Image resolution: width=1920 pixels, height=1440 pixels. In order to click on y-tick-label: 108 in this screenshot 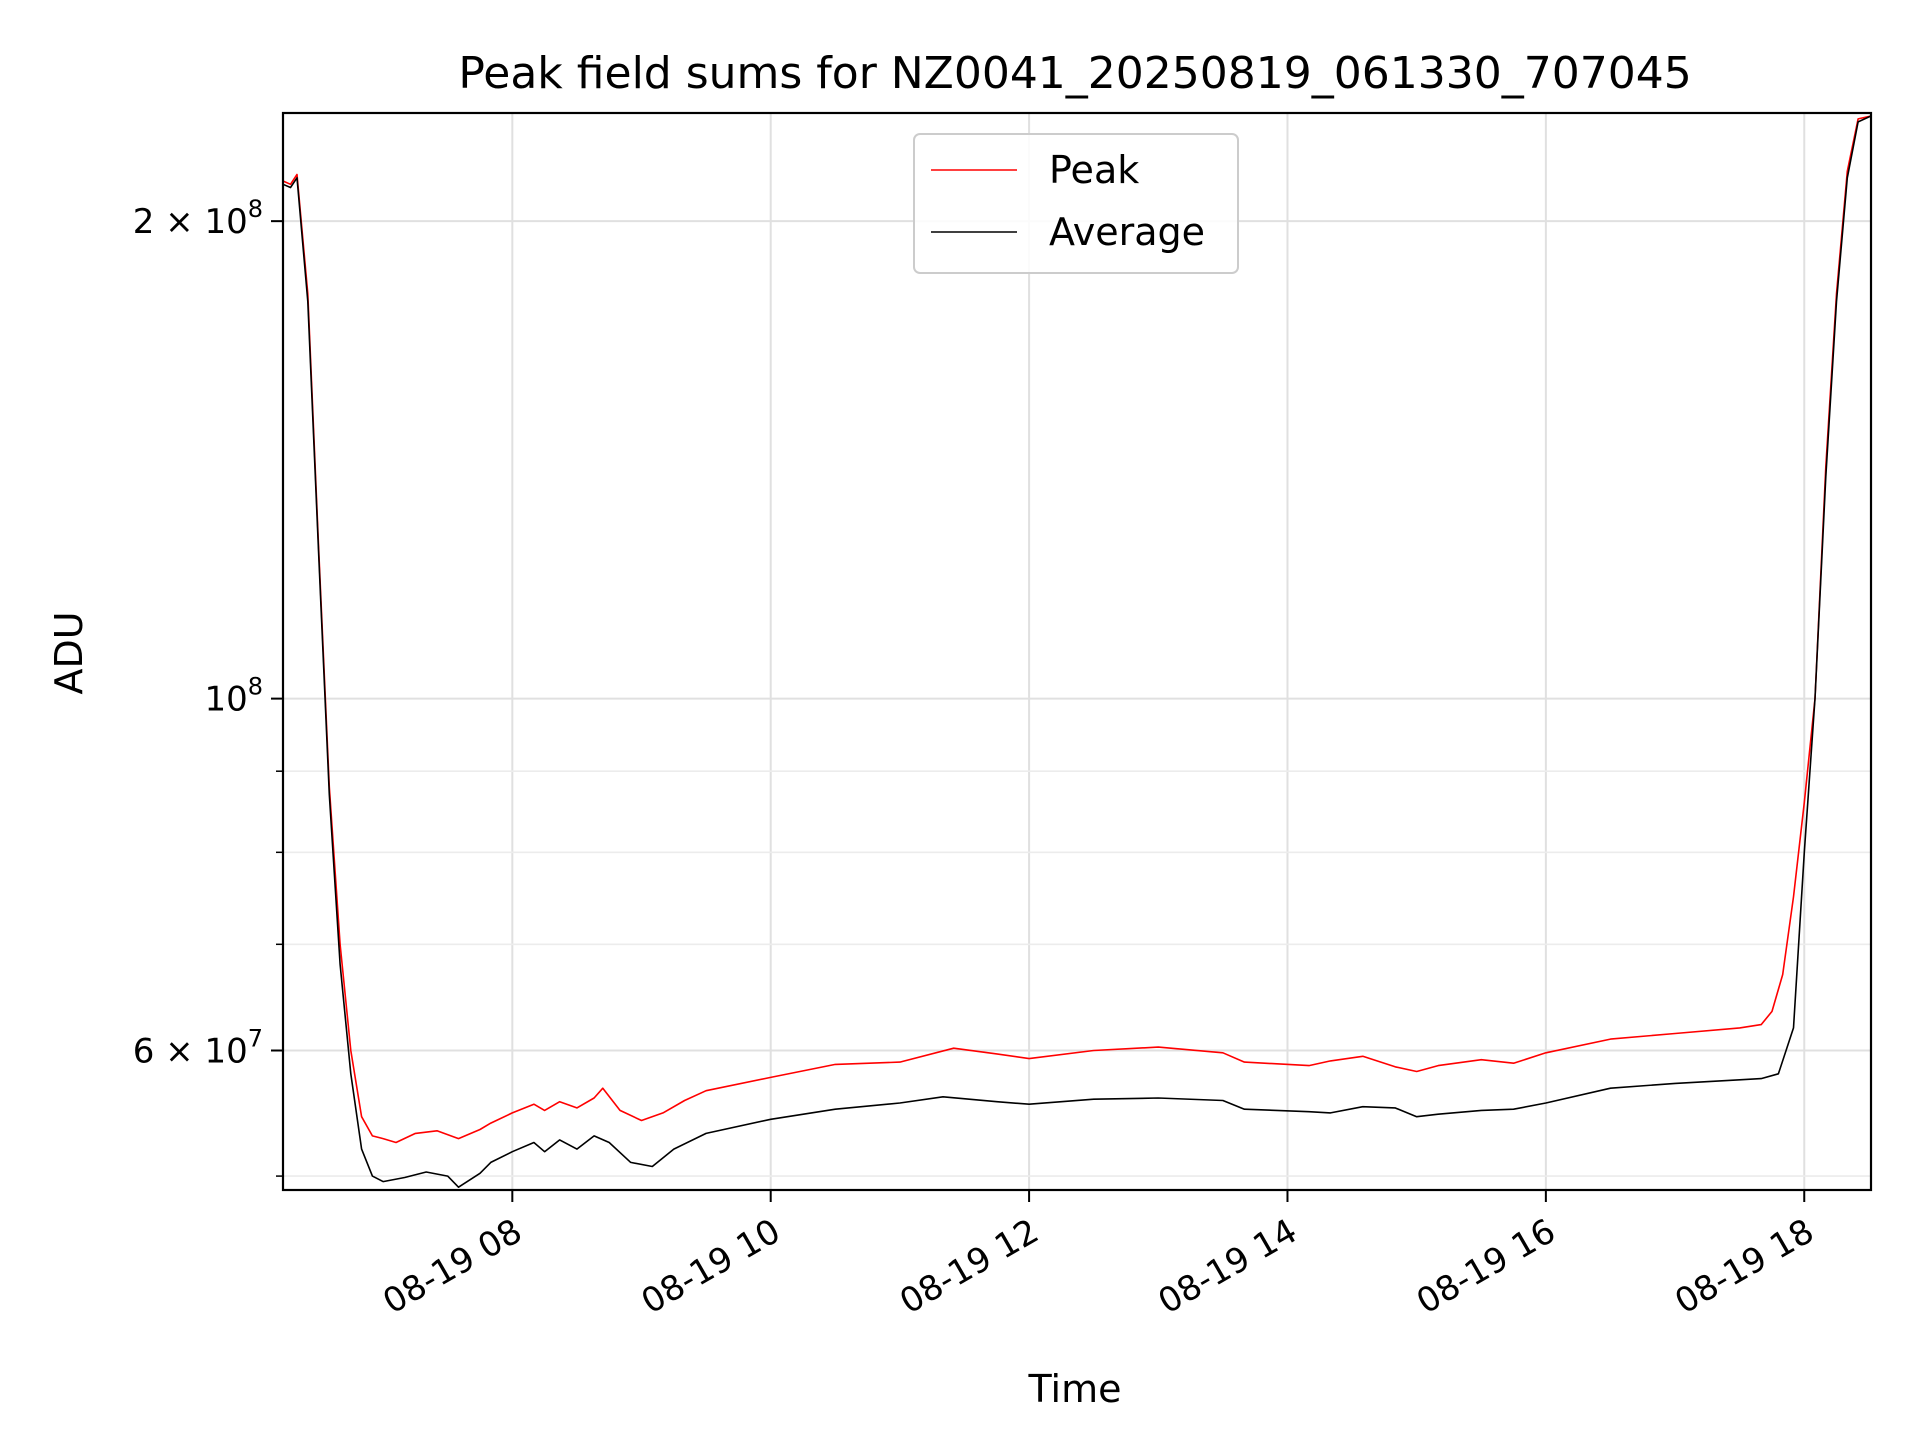, I will do `click(233, 696)`.